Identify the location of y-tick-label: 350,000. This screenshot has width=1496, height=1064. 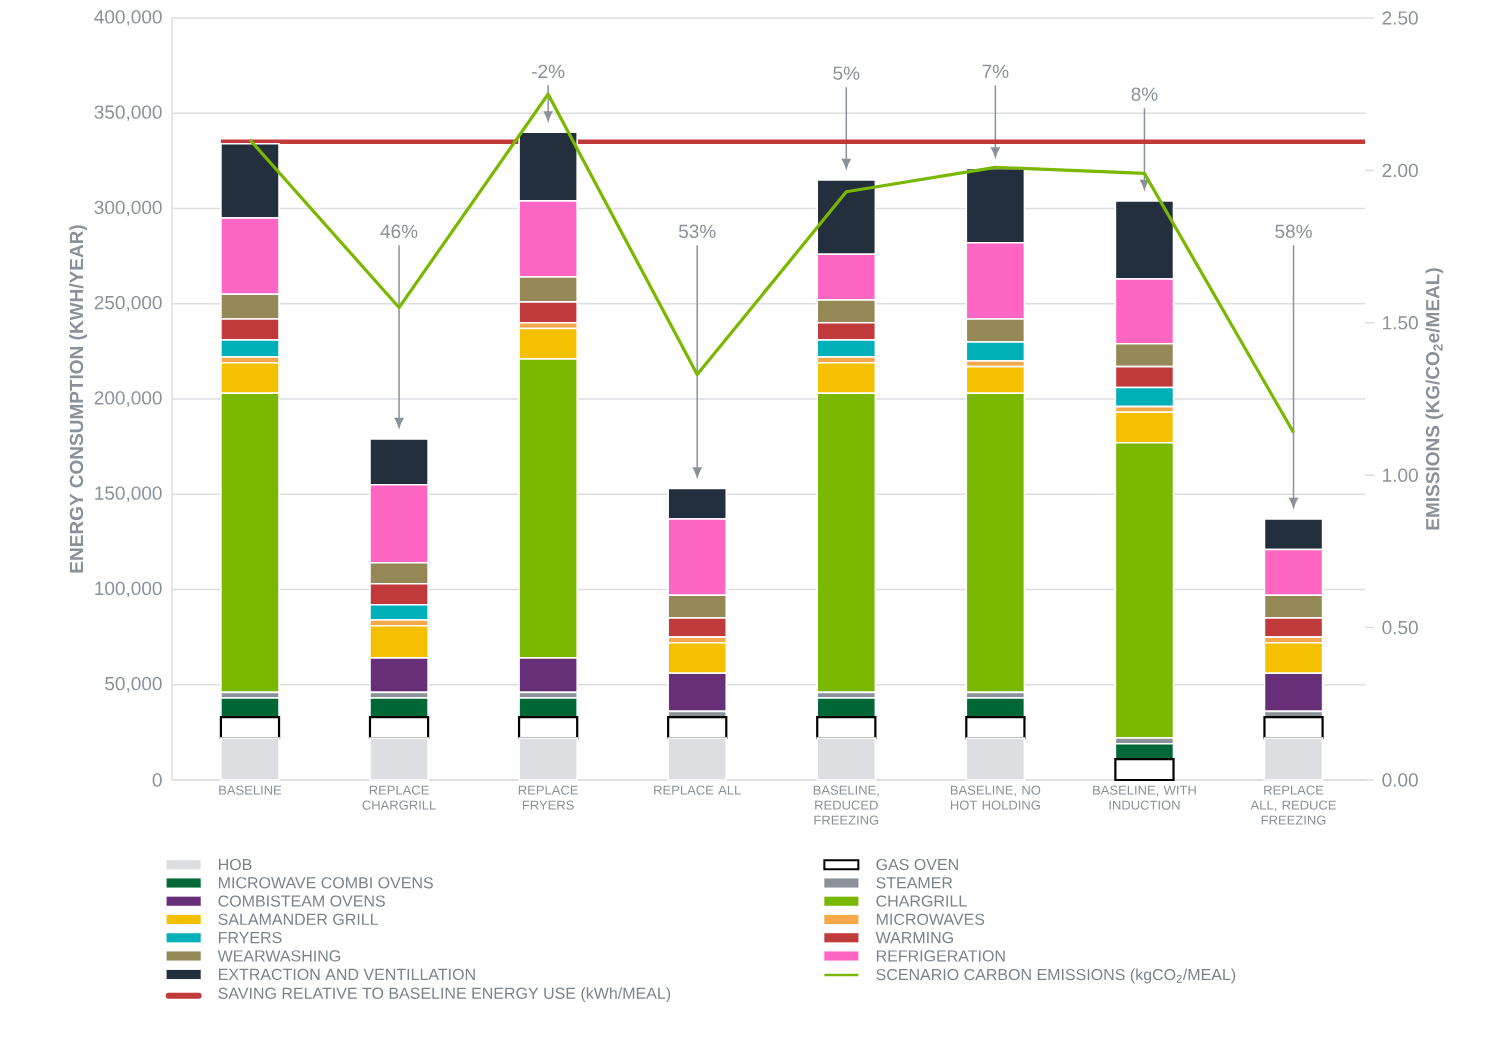
(128, 113).